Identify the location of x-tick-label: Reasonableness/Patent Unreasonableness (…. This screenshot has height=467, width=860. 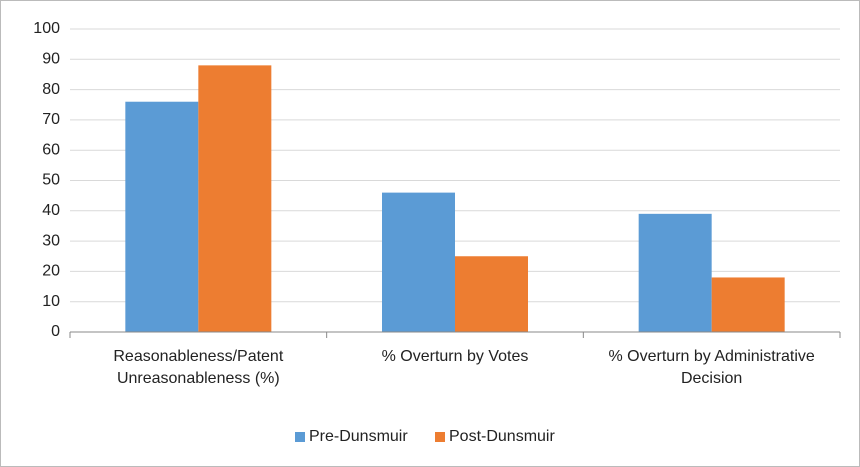
(198, 367).